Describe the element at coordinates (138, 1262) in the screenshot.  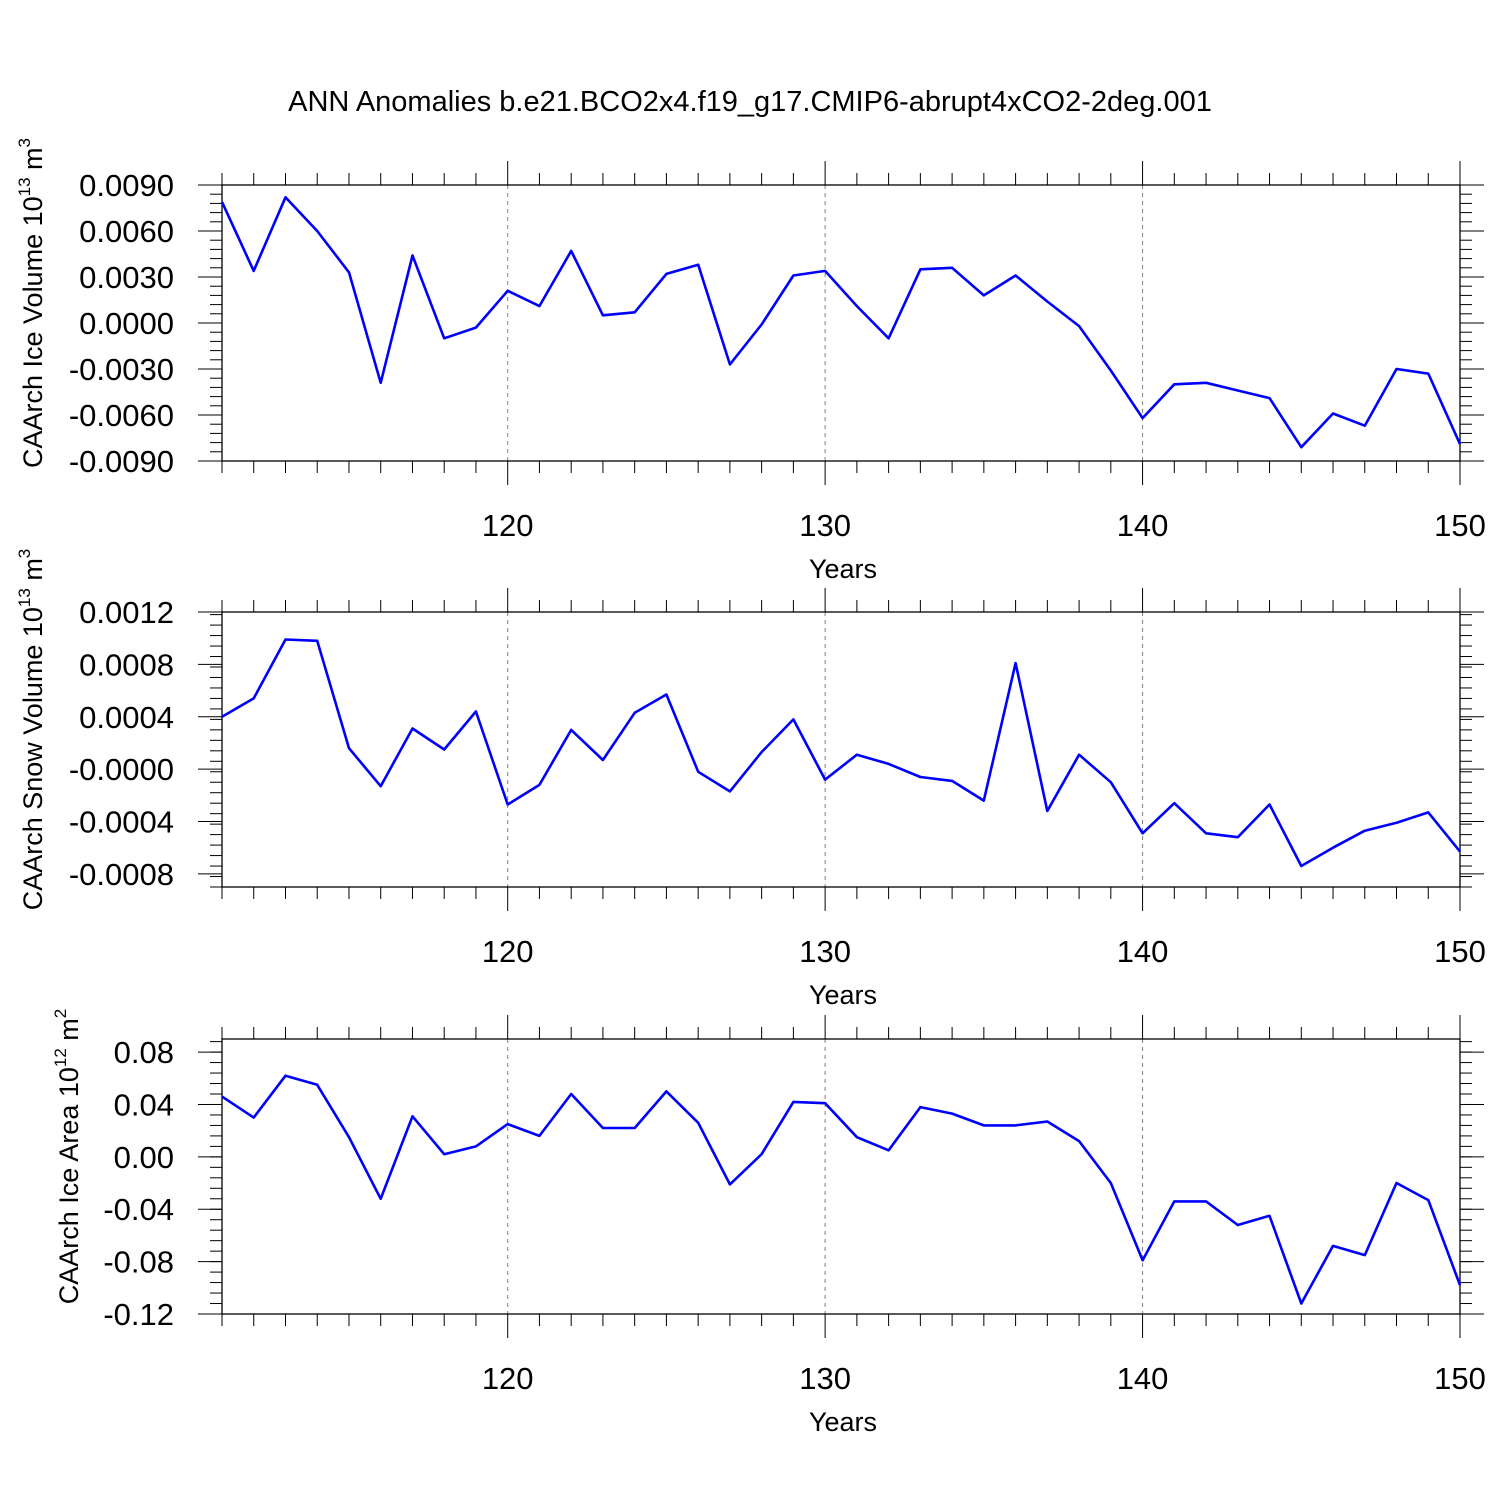
I see `y-tick-label: -0.08` at that location.